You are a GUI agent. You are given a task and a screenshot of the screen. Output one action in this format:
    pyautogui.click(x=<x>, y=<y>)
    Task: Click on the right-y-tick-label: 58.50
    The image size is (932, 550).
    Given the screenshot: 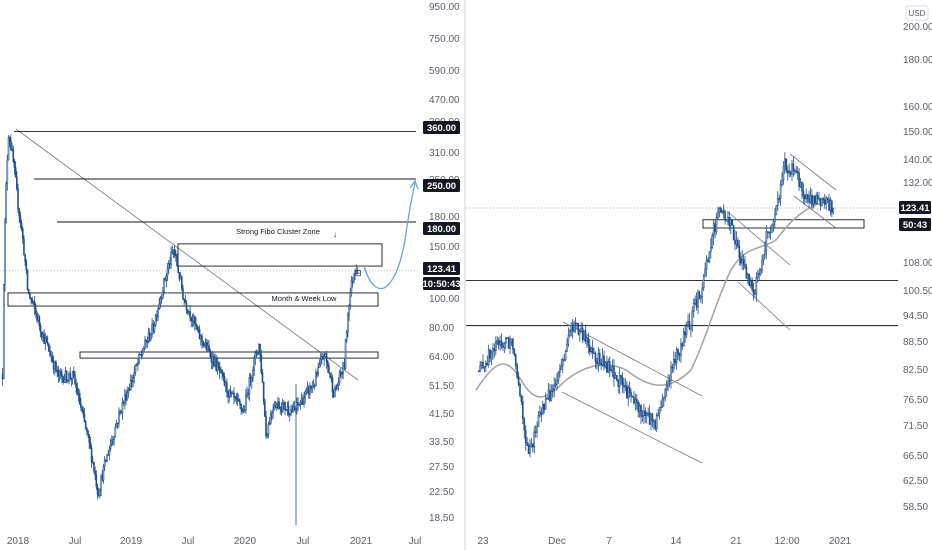 What is the action you would take?
    pyautogui.click(x=915, y=507)
    